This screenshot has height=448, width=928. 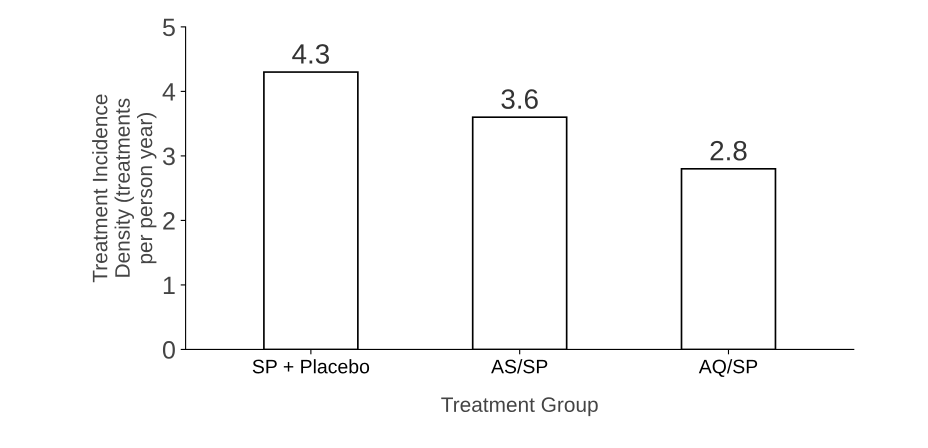 What do you see at coordinates (519, 366) in the screenshot?
I see `x-tick-label: AS/SP` at bounding box center [519, 366].